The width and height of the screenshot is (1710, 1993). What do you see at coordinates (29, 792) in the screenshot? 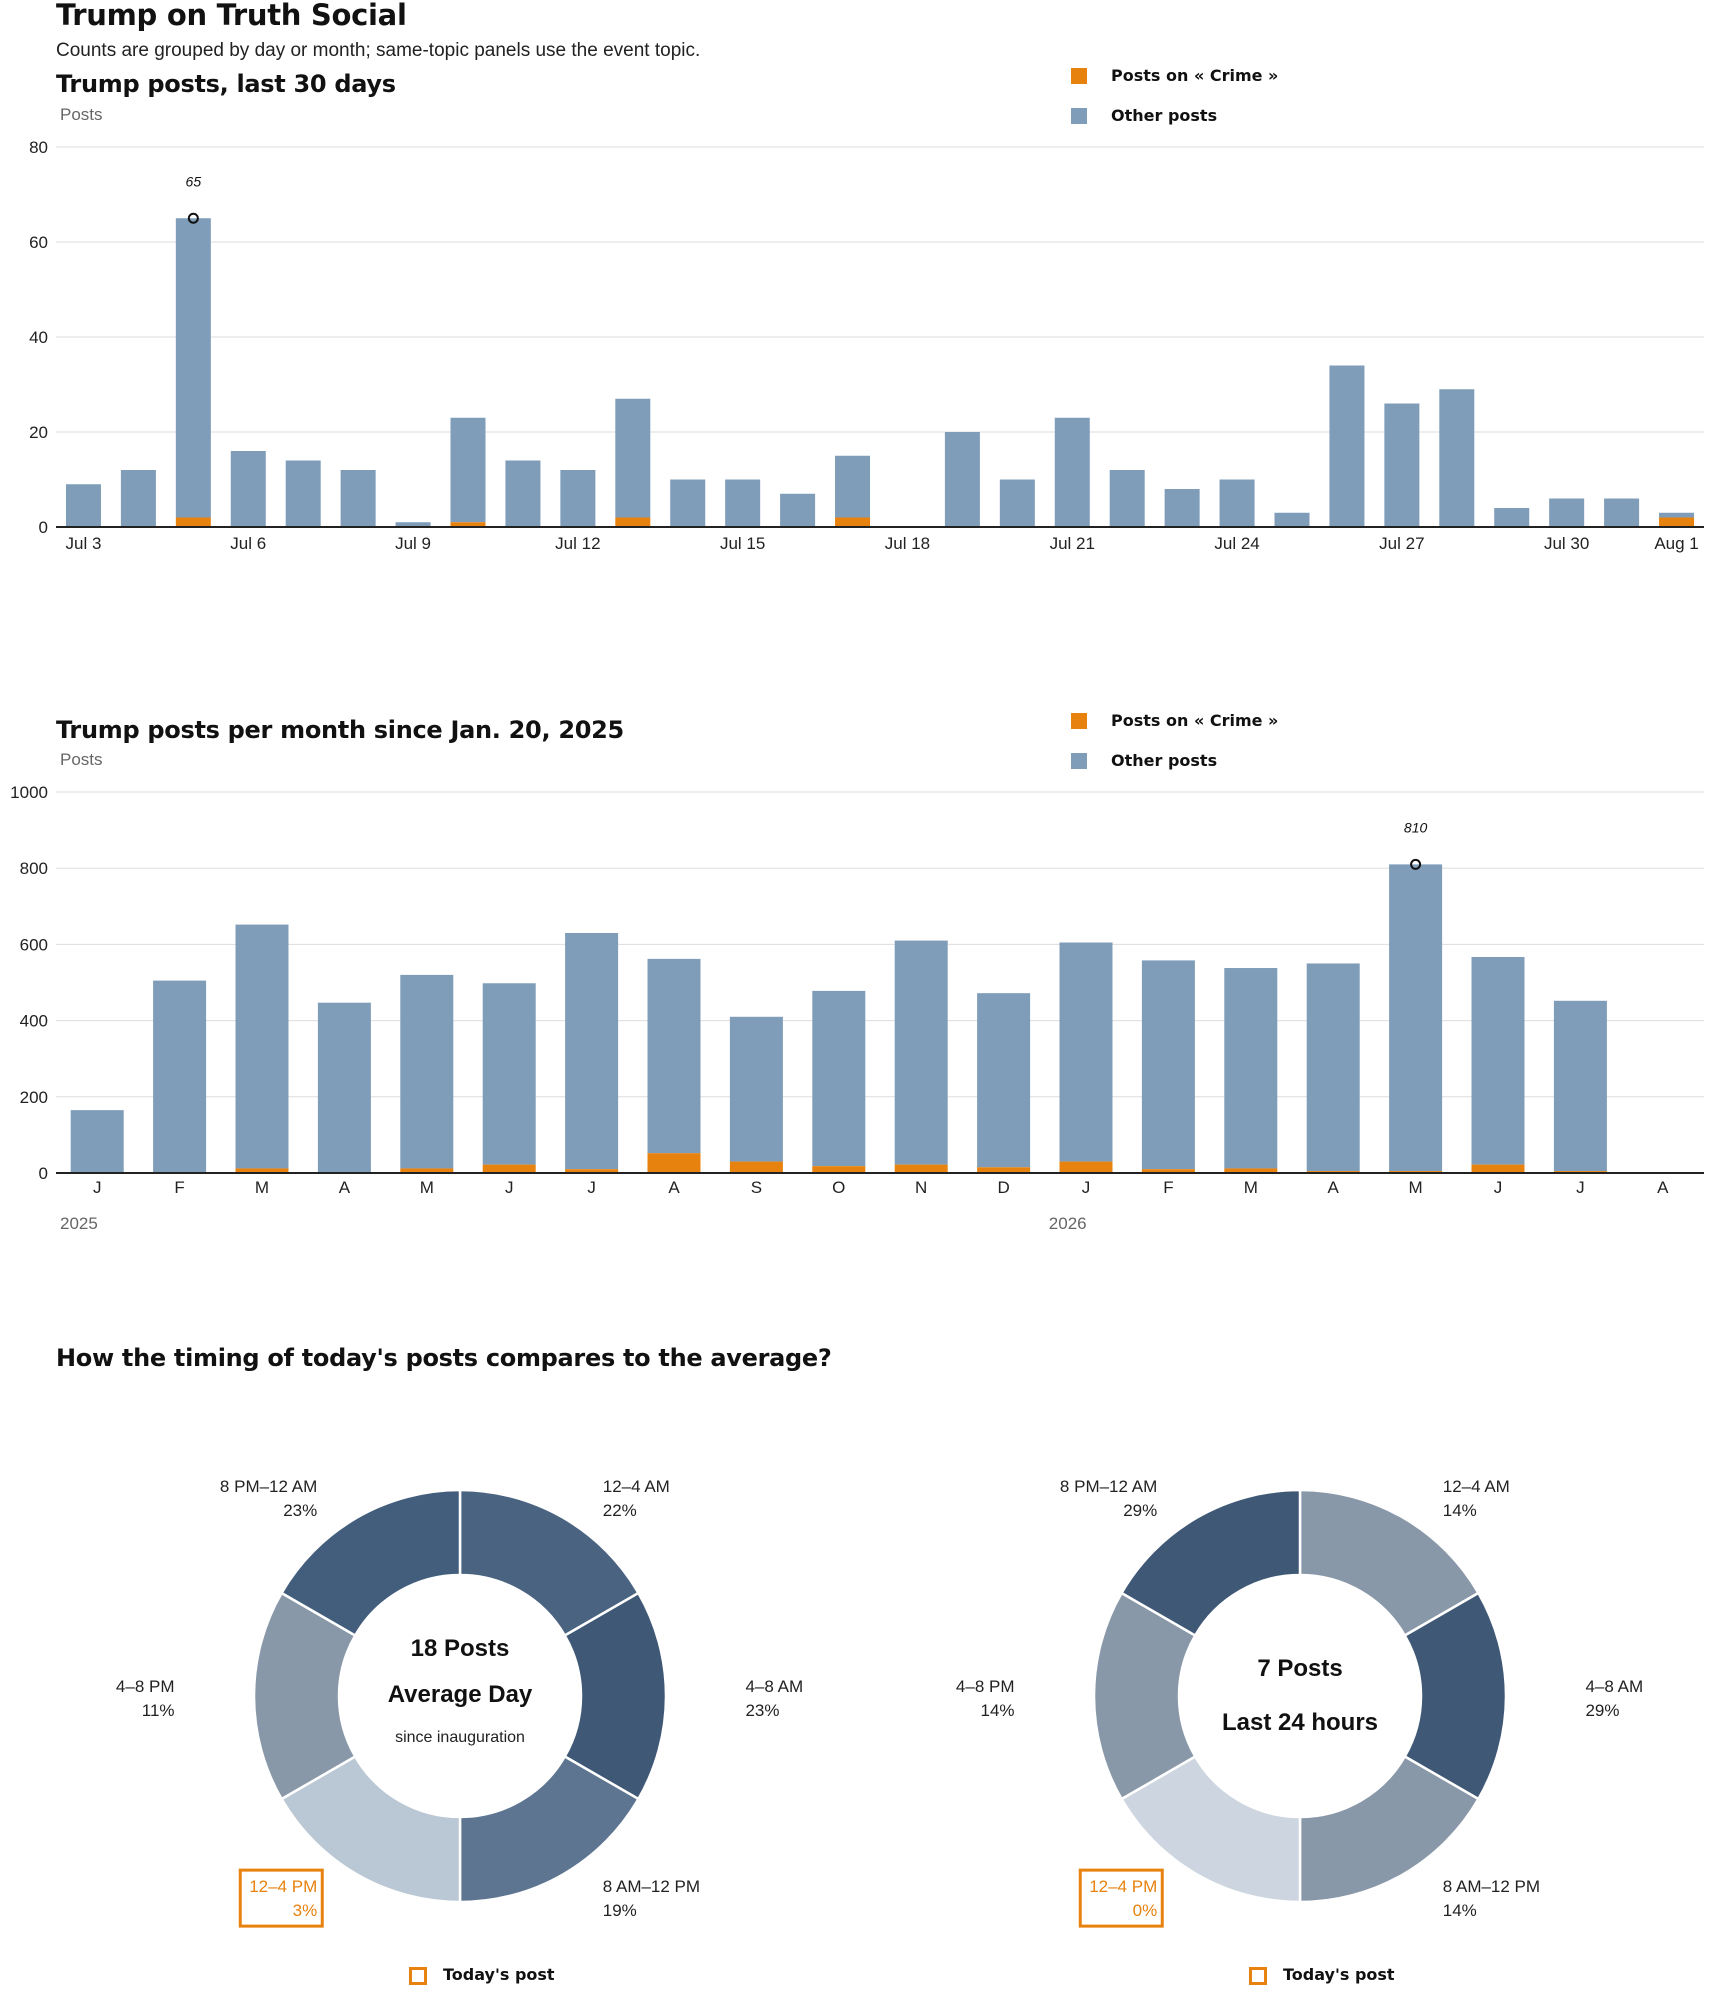
I see `y-tick-label: 1000` at bounding box center [29, 792].